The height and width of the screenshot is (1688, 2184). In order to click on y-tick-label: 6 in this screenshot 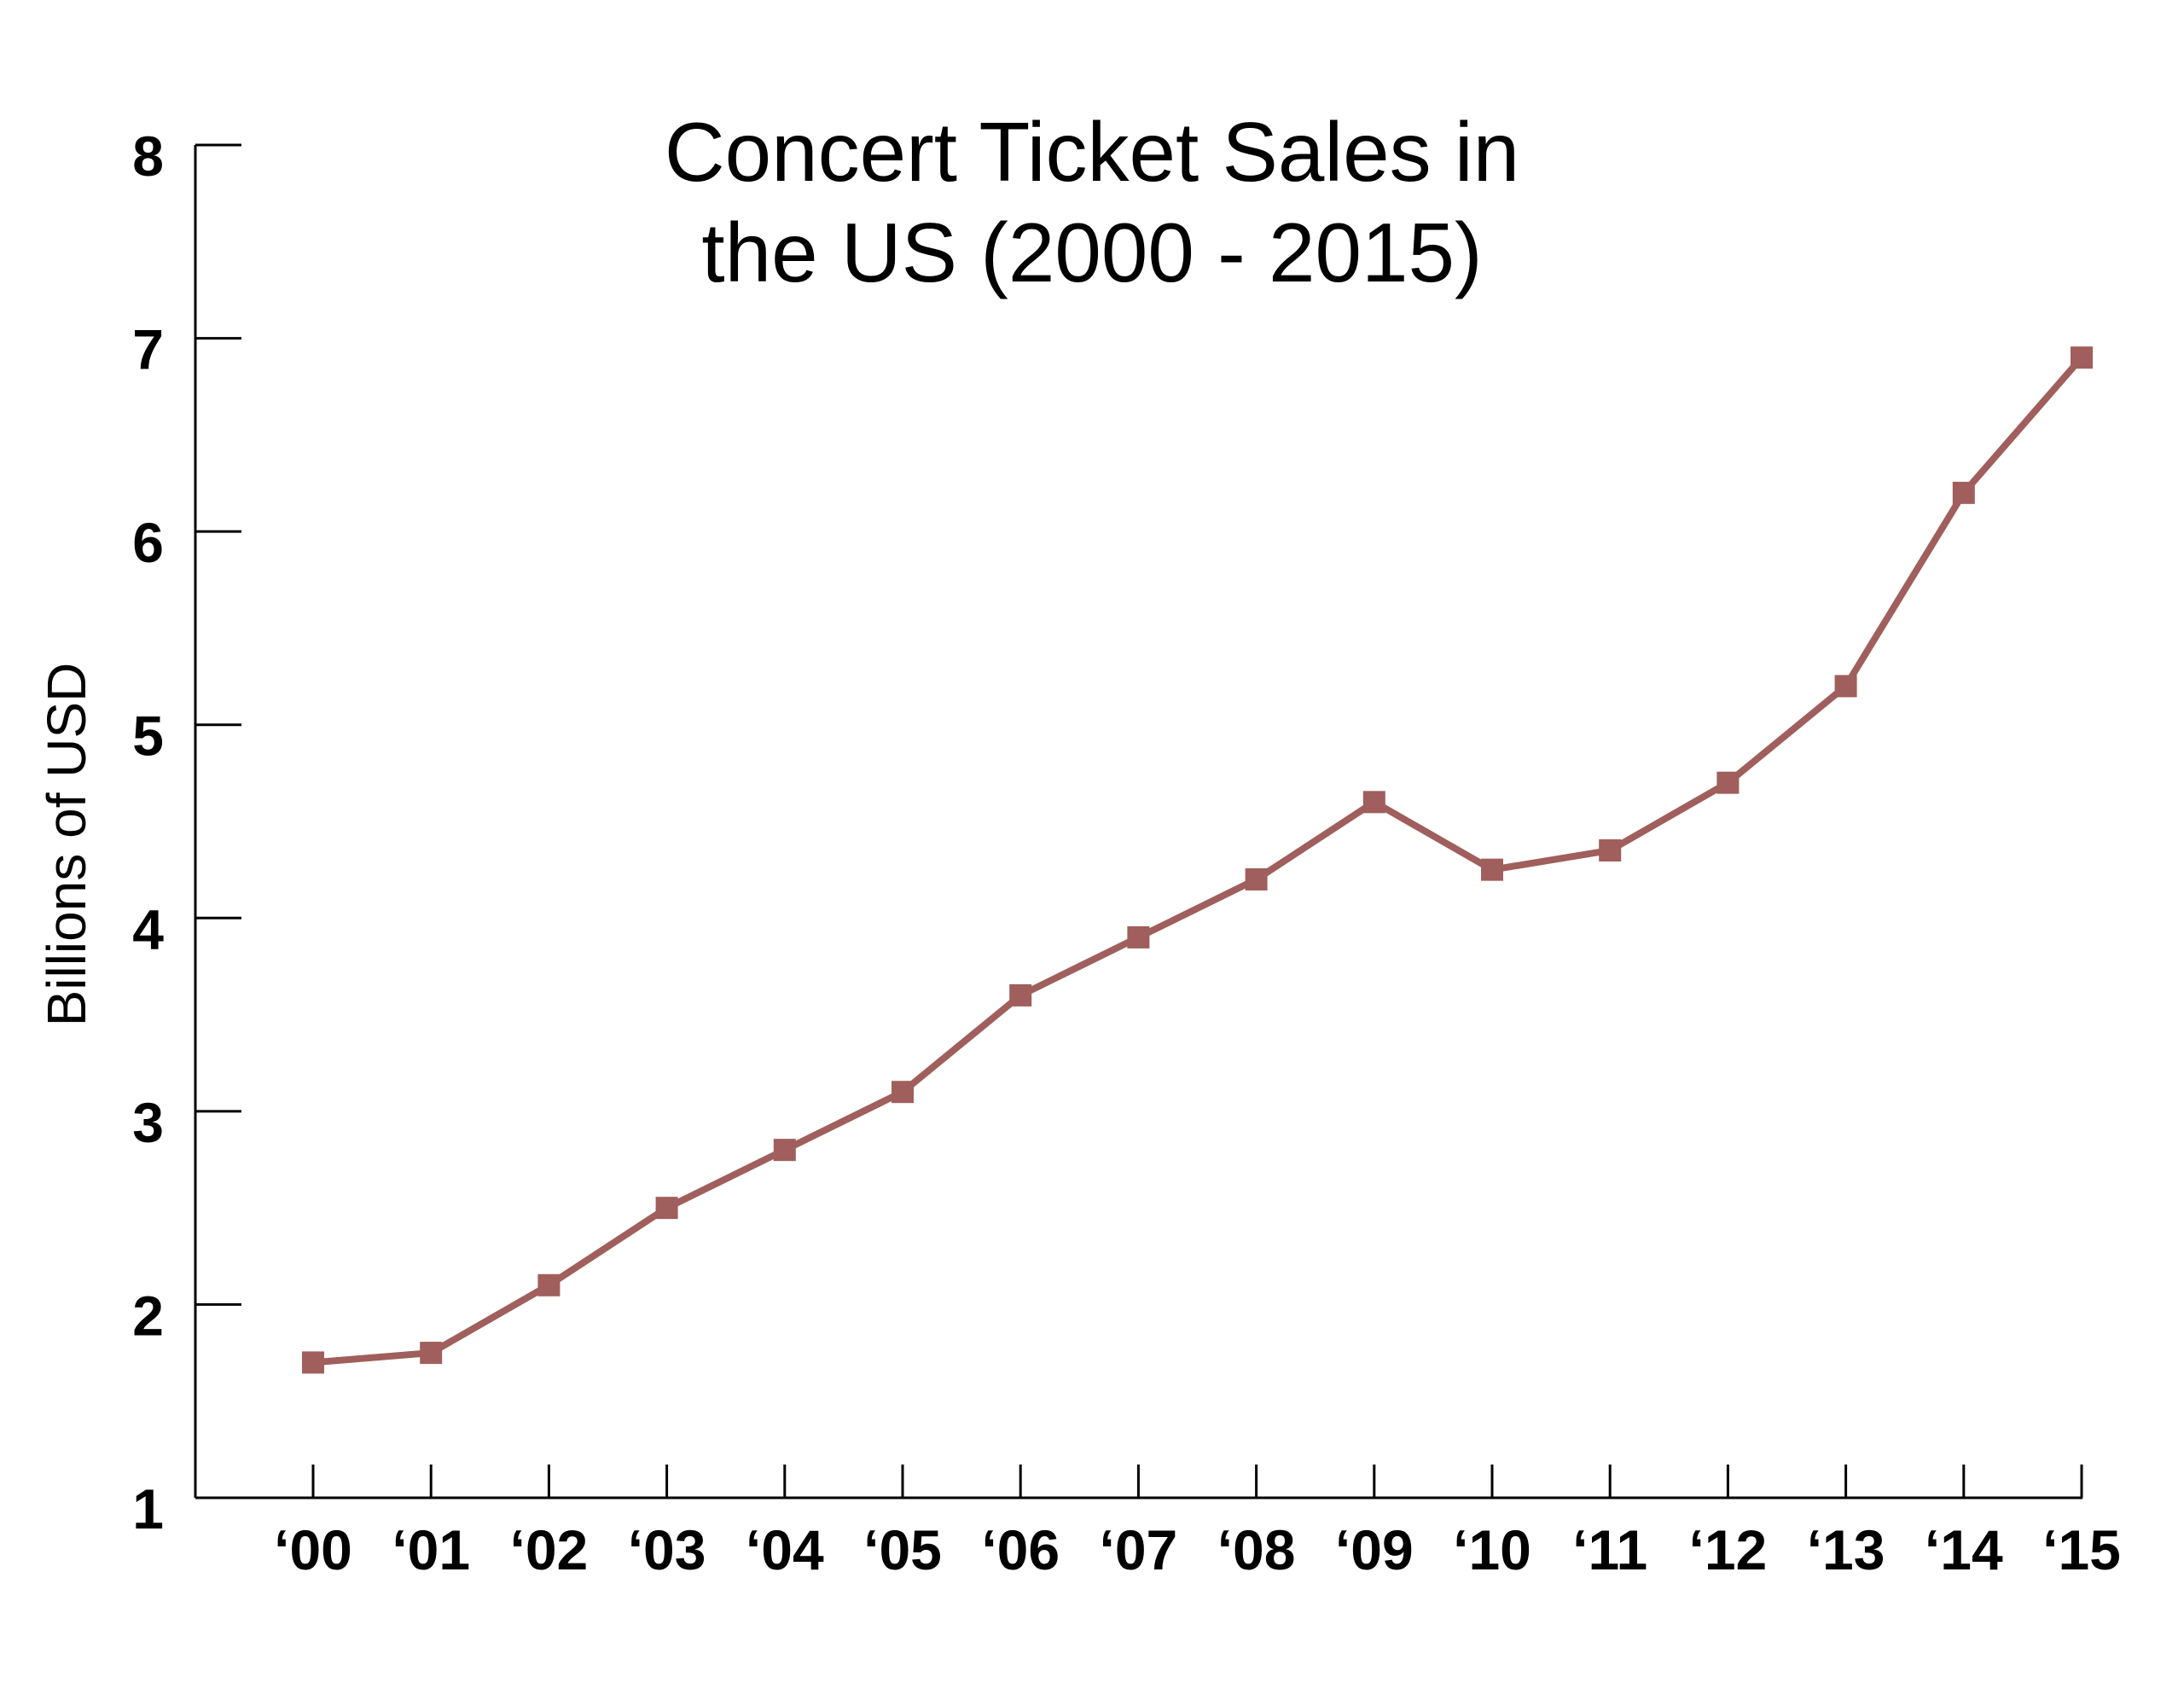, I will do `click(148, 542)`.